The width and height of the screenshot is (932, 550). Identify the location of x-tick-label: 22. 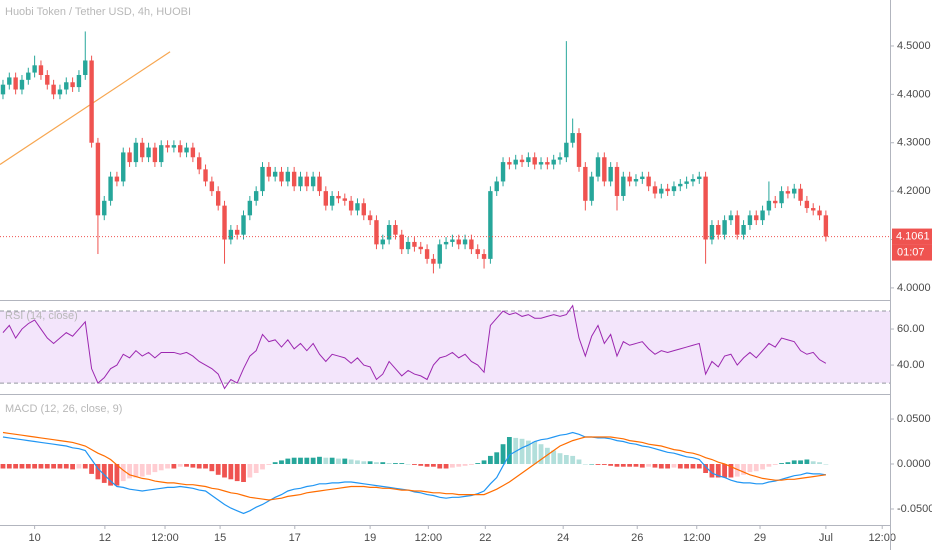
(485, 538).